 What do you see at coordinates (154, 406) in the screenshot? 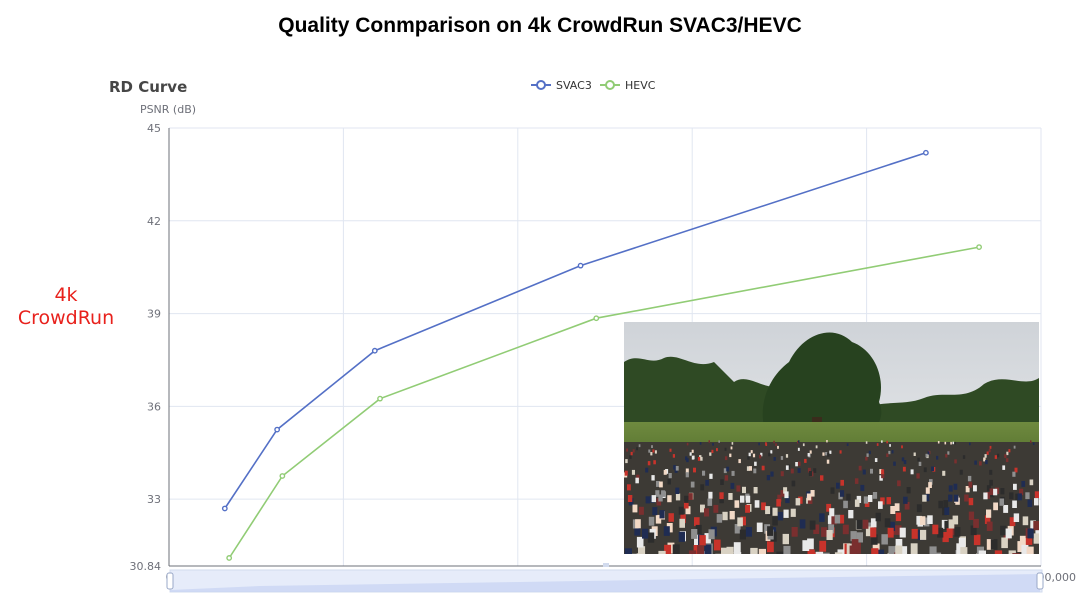
I see `y-tick-label: 36` at bounding box center [154, 406].